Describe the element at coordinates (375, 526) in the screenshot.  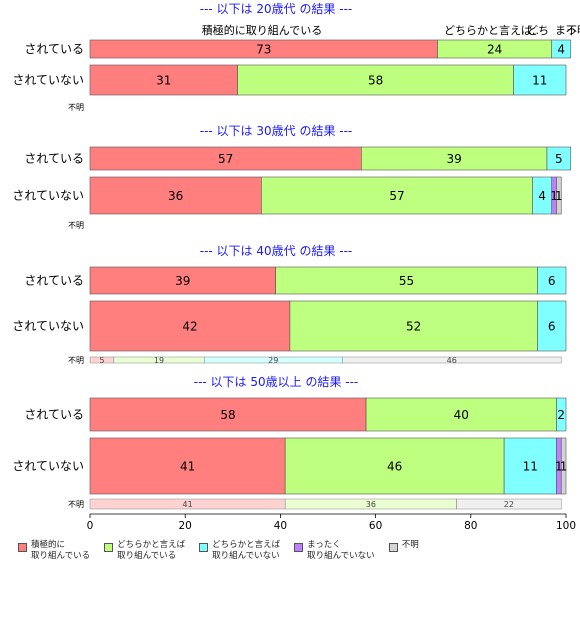
I see `x-tick-label-4: 60` at that location.